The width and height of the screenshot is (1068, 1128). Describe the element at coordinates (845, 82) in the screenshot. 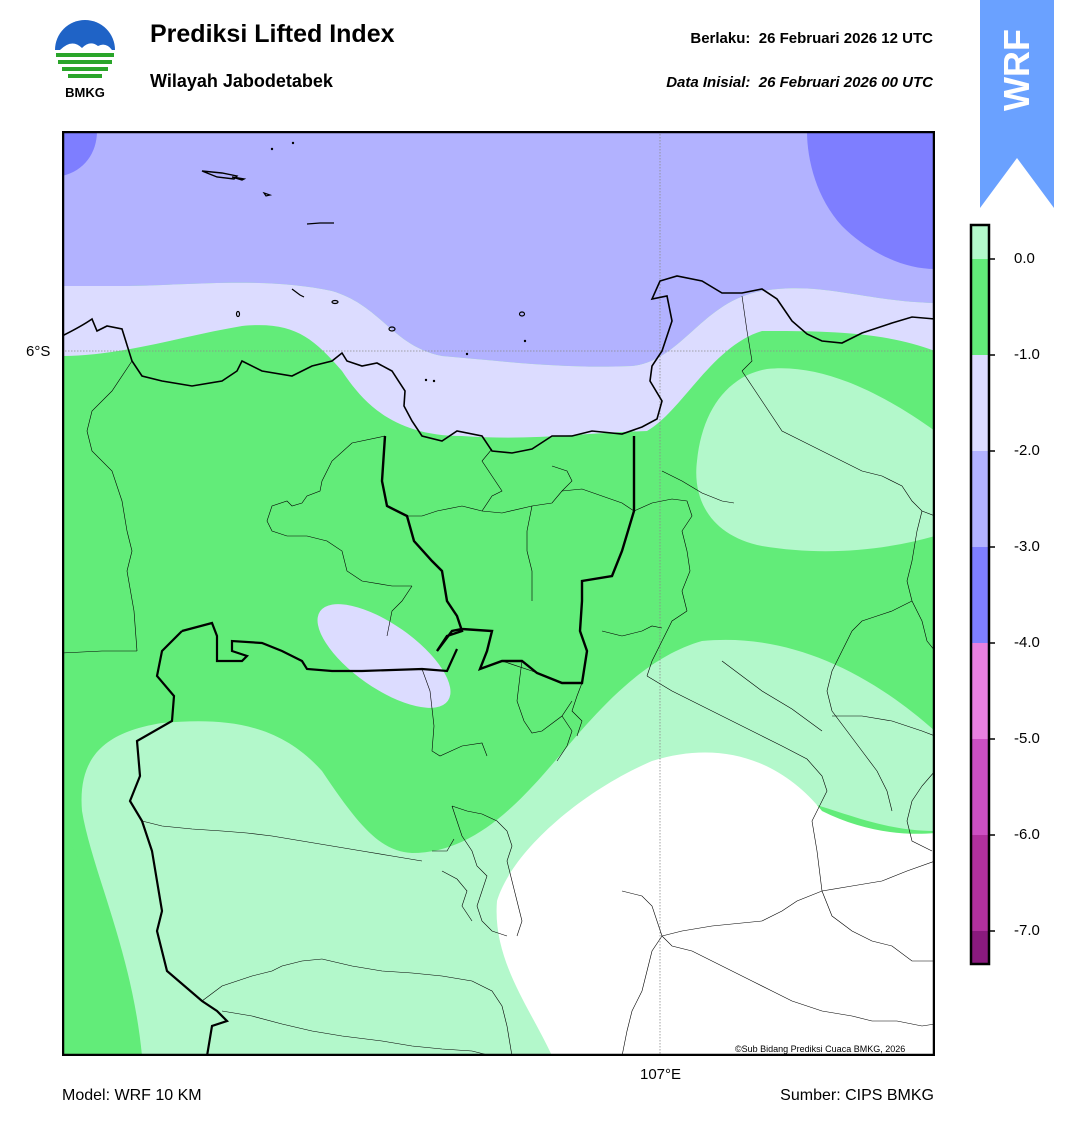

I see `init-value: 26 Februari 2026 00 UTC` at that location.